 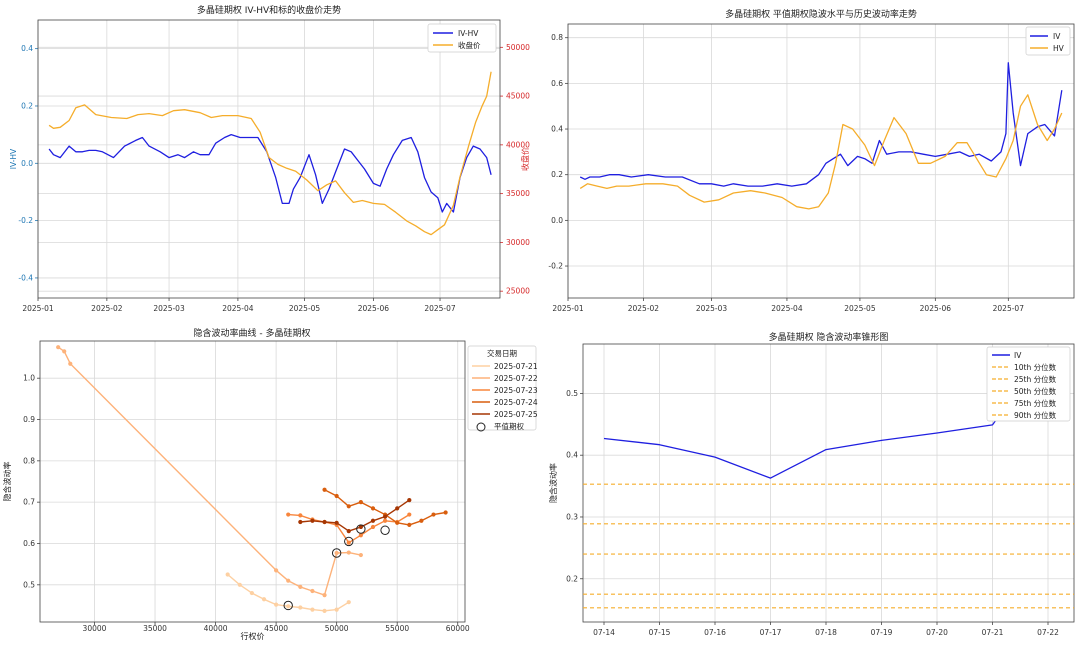 What do you see at coordinates (518, 291) in the screenshot?
I see `y2-tick-label: 25000` at bounding box center [518, 291].